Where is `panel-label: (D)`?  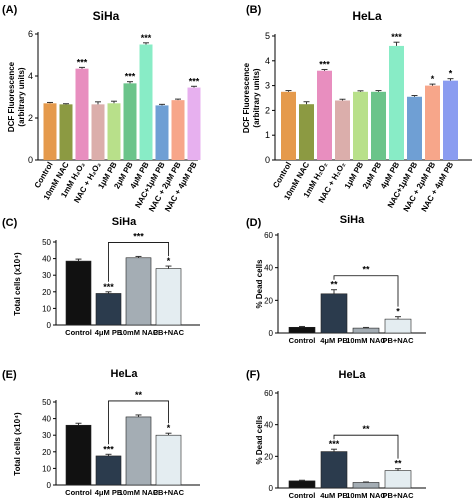
panel-label: (D) is located at coordinates (254, 223).